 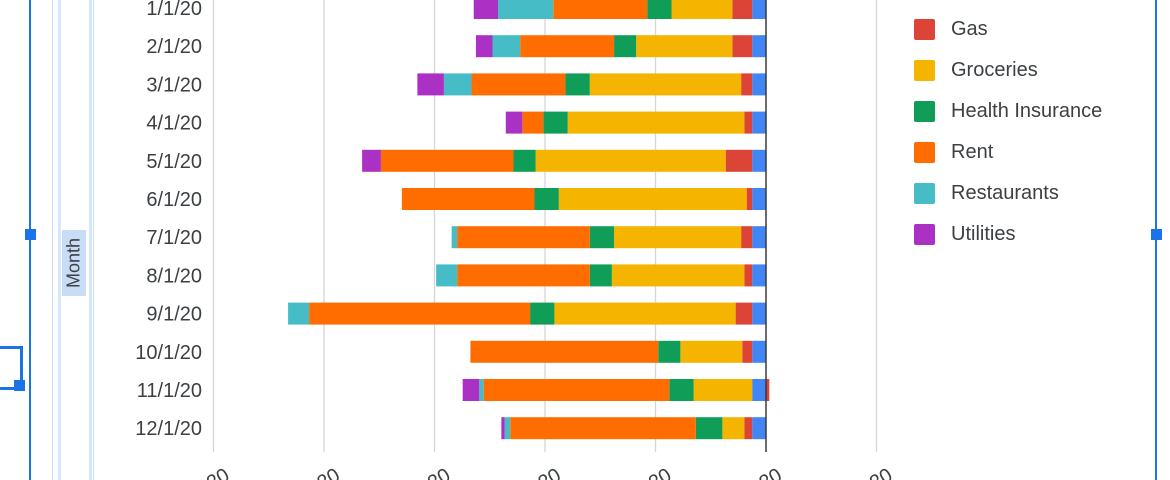 I want to click on chart-selection-border-right, so click(x=1156, y=240).